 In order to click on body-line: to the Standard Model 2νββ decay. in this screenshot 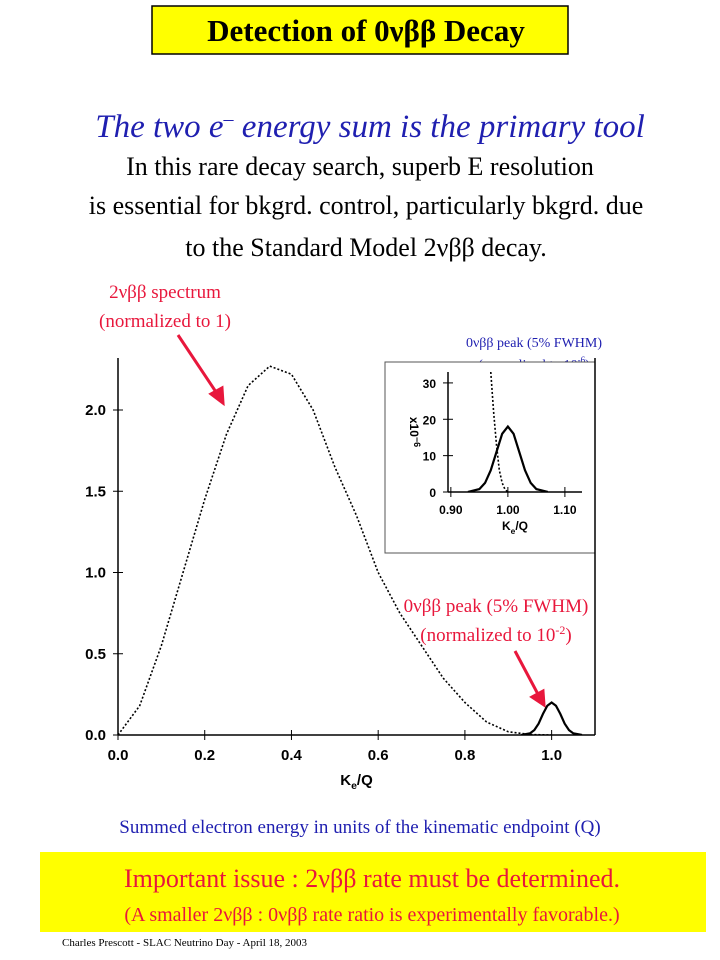, I will do `click(365, 247)`.